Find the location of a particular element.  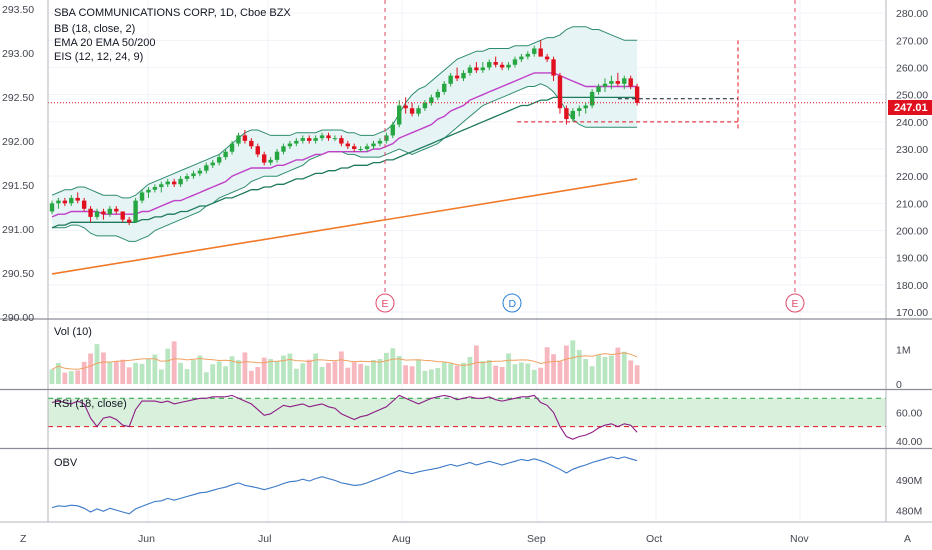

right-axis-tick: 240.00 is located at coordinates (912, 123).